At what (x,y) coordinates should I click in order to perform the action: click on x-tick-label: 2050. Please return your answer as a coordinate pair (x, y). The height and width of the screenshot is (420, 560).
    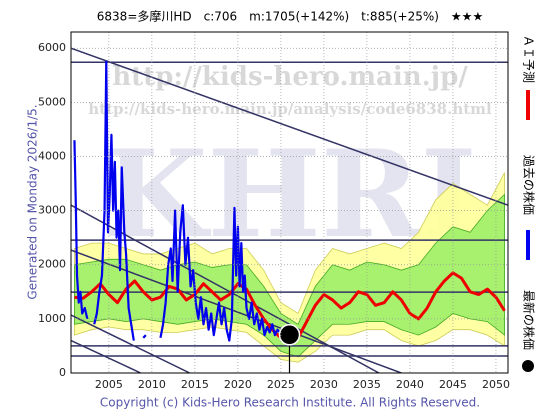
    Looking at the image, I should click on (496, 384).